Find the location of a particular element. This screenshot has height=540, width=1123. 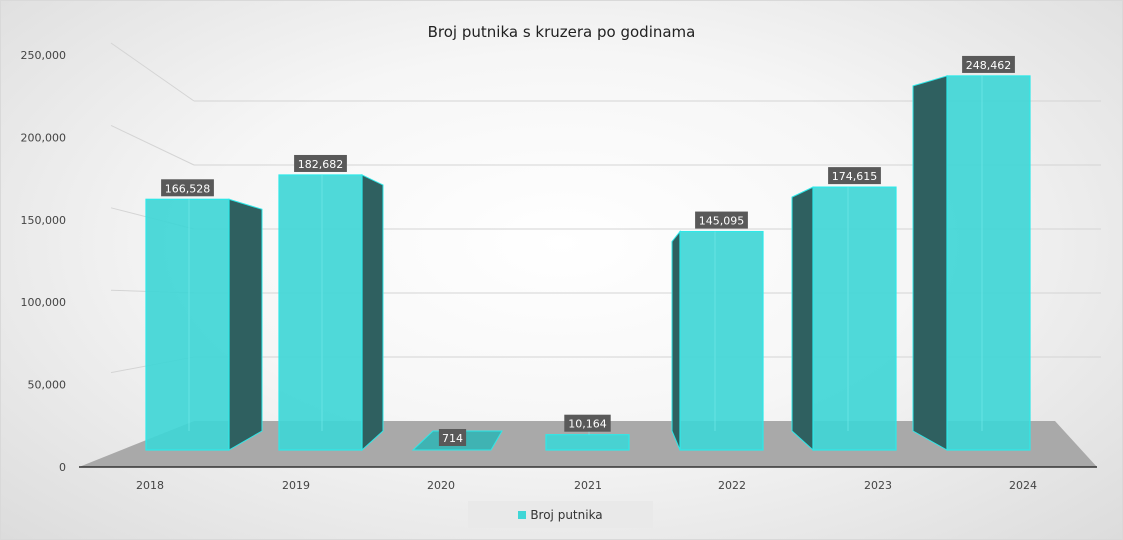

data-label: 174,615 is located at coordinates (855, 176).